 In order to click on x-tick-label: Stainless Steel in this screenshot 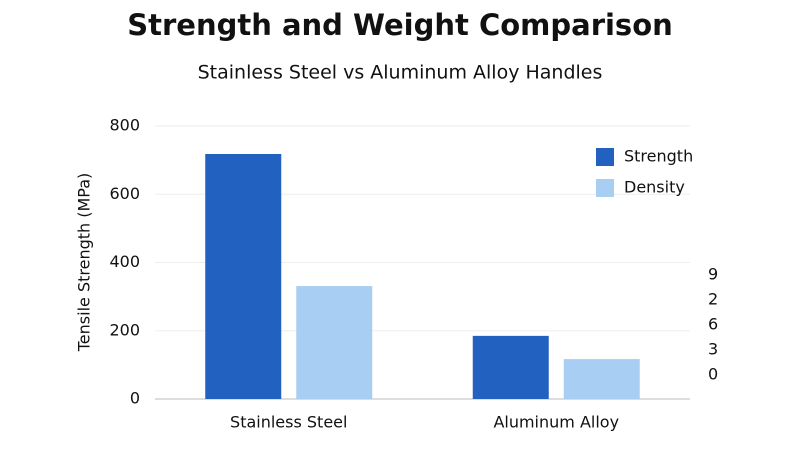, I will do `click(288, 422)`.